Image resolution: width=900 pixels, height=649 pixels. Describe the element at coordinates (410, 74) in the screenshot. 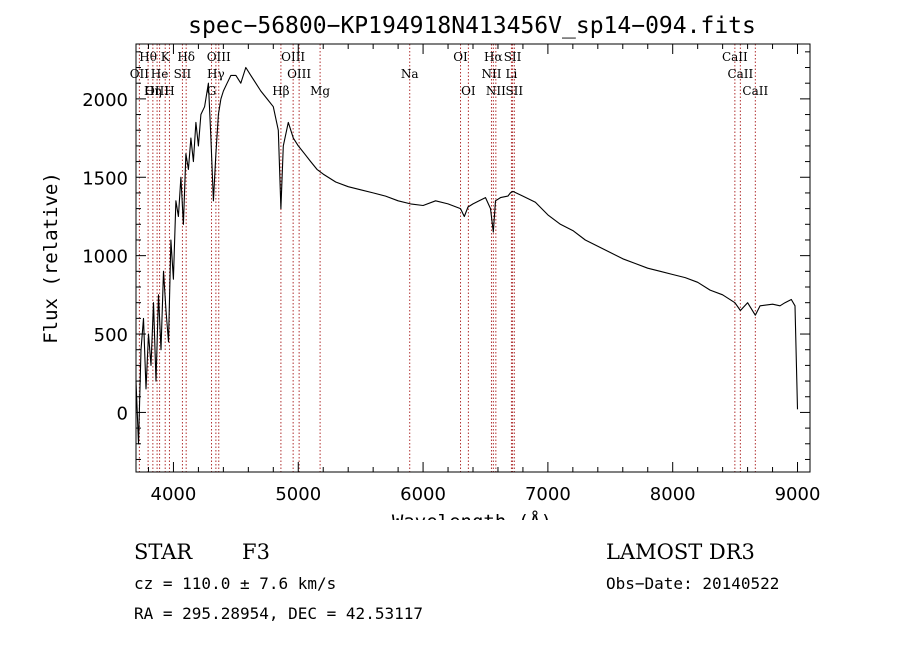

I see `spectral-line-label: Na` at that location.